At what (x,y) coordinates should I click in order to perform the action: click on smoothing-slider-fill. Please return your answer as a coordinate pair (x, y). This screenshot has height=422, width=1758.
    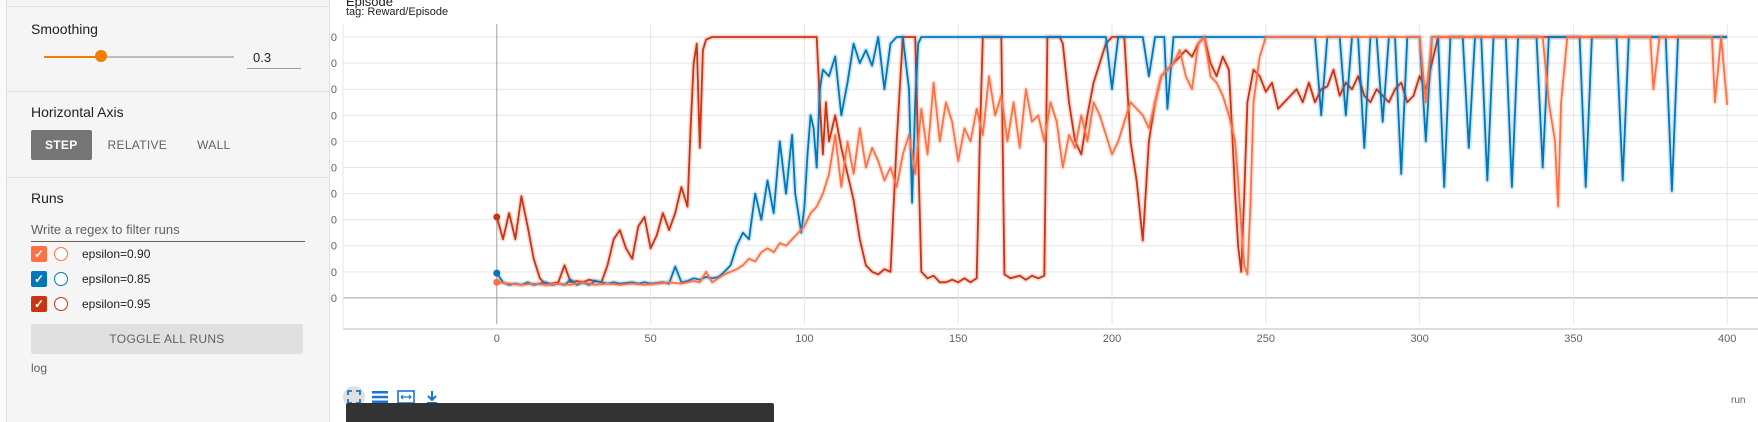
    Looking at the image, I should click on (72, 57).